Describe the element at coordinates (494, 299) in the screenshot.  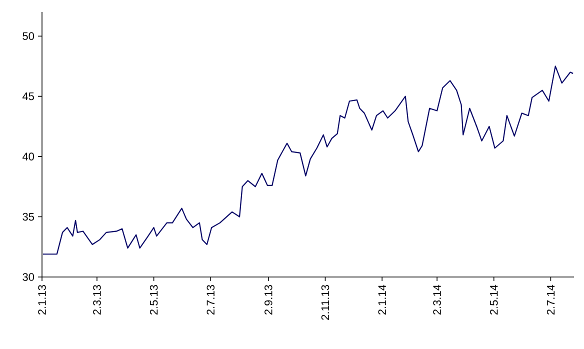
I see `x-tick-label: 2.5.14` at that location.